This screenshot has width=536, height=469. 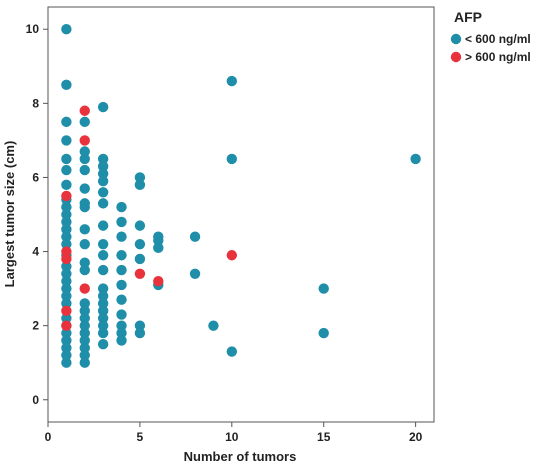 I want to click on legend: AFP < 600 ng/ml > 600 ng/ml, so click(x=490, y=36).